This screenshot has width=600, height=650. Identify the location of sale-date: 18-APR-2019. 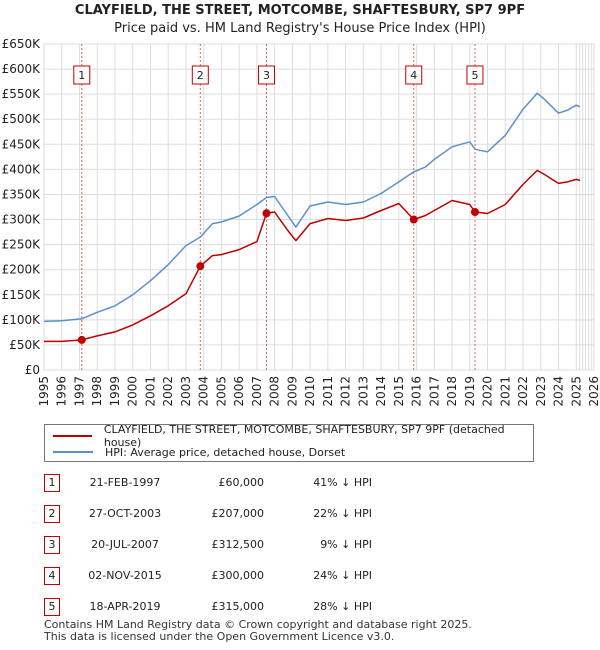
(125, 606).